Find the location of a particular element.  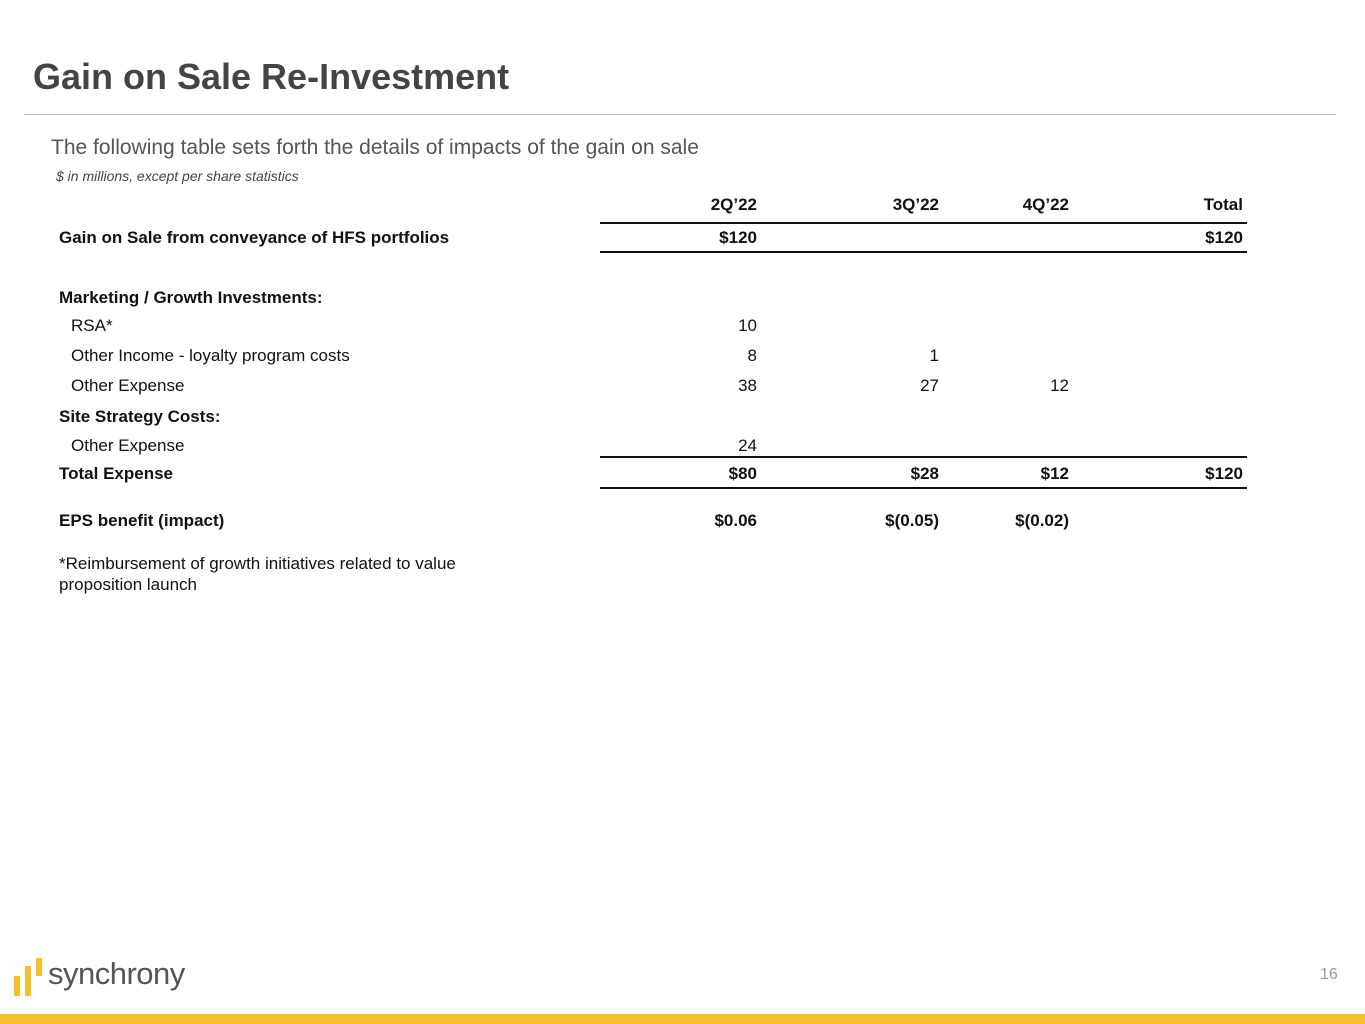

table-cell: $(0.02) is located at coordinates (1042, 520).